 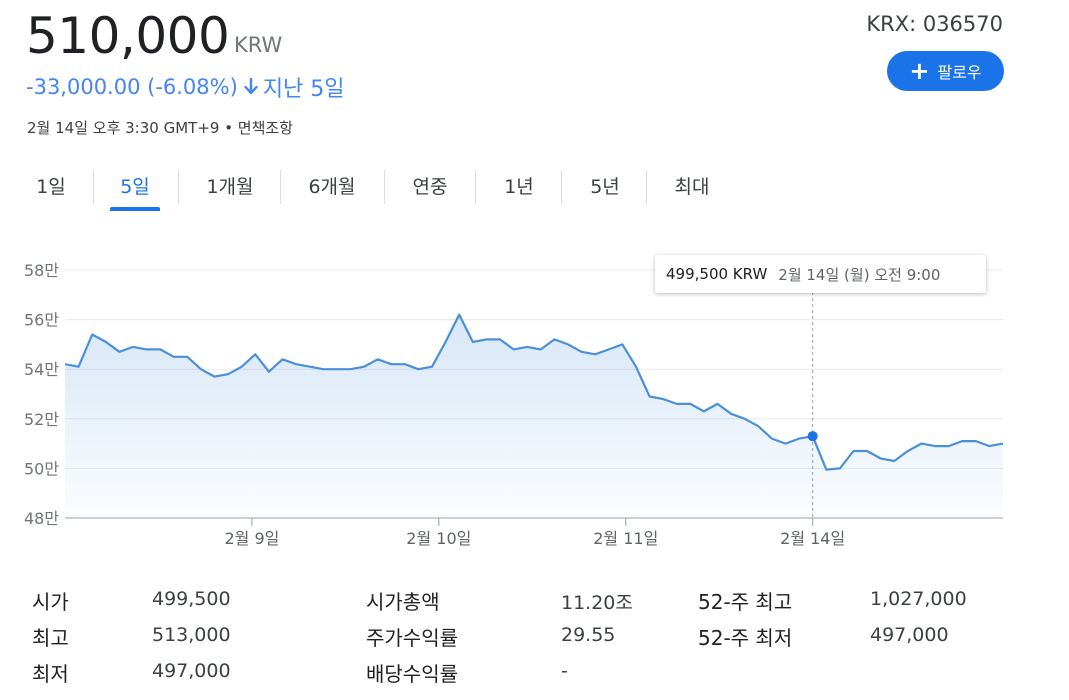 I want to click on stat-value-52w-low: 497,000, so click(x=909, y=635).